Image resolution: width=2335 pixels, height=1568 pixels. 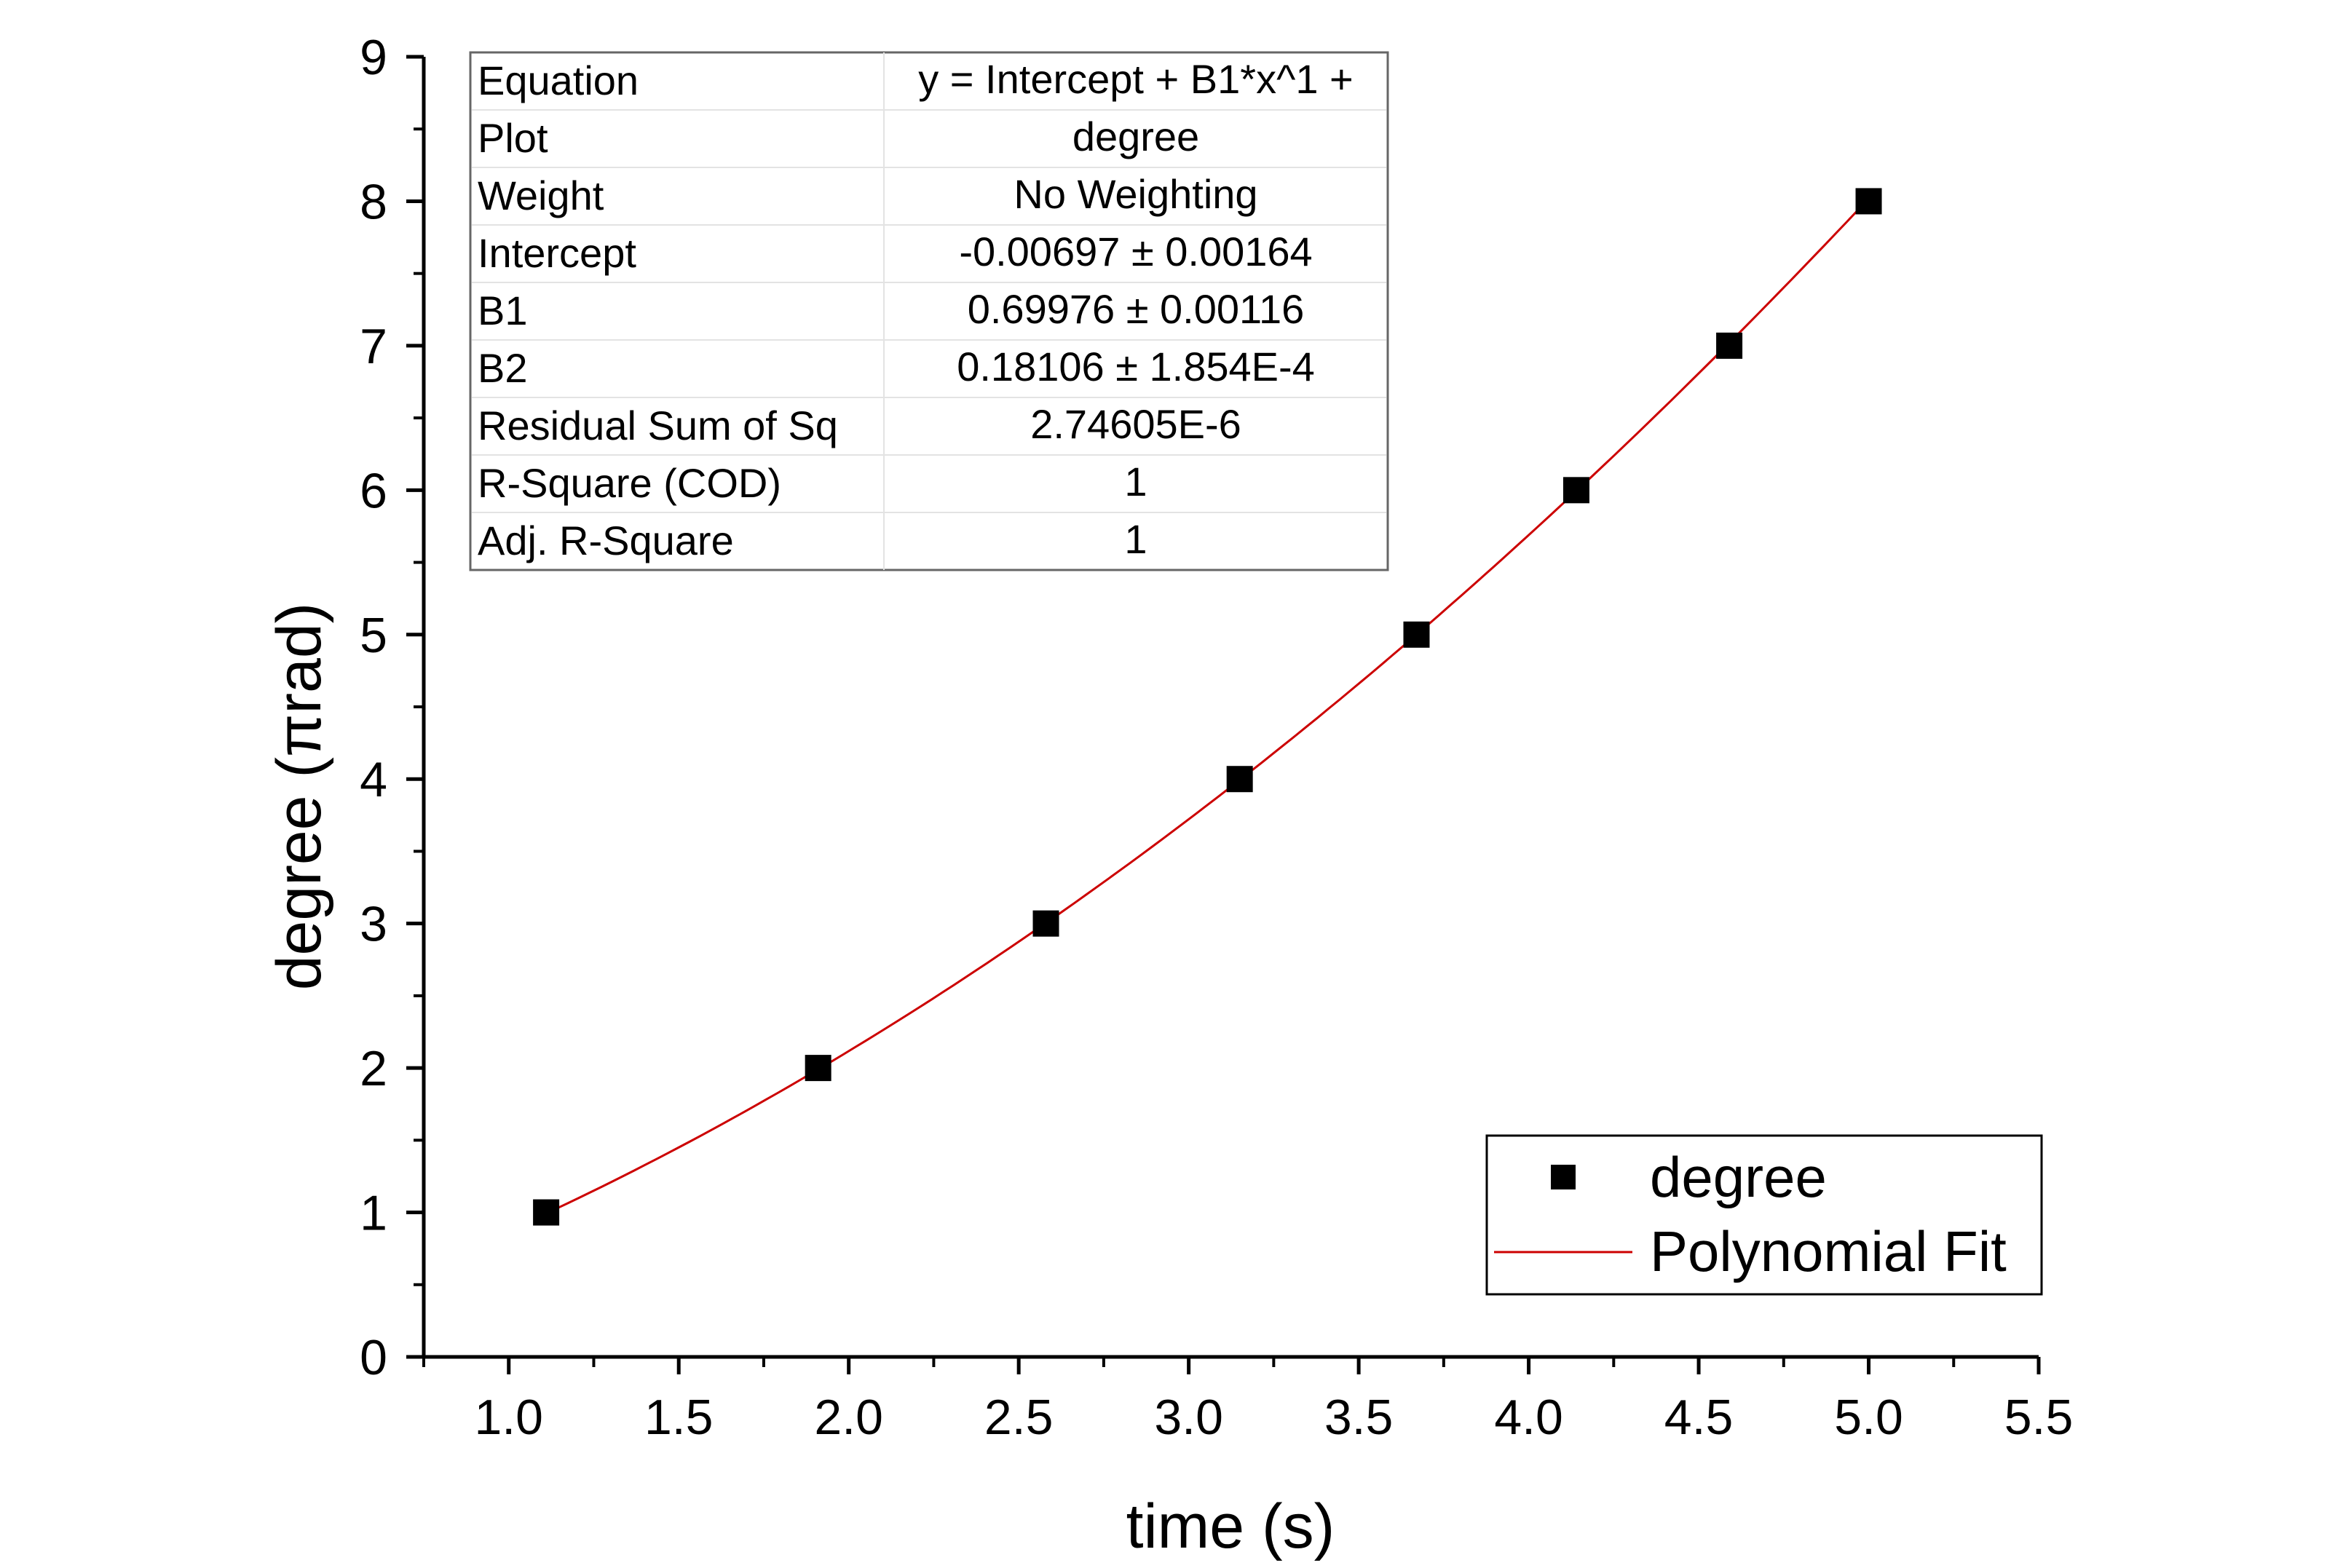 I want to click on y-tick-label-7: 7, so click(x=373, y=346).